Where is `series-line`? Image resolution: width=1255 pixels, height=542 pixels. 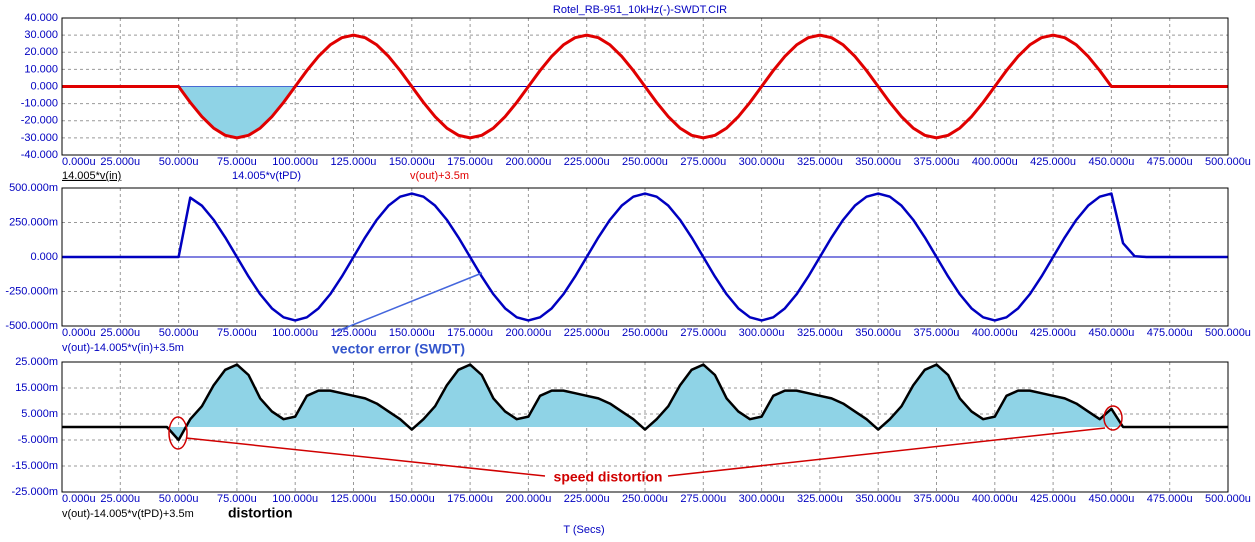
series-line is located at coordinates (645, 402).